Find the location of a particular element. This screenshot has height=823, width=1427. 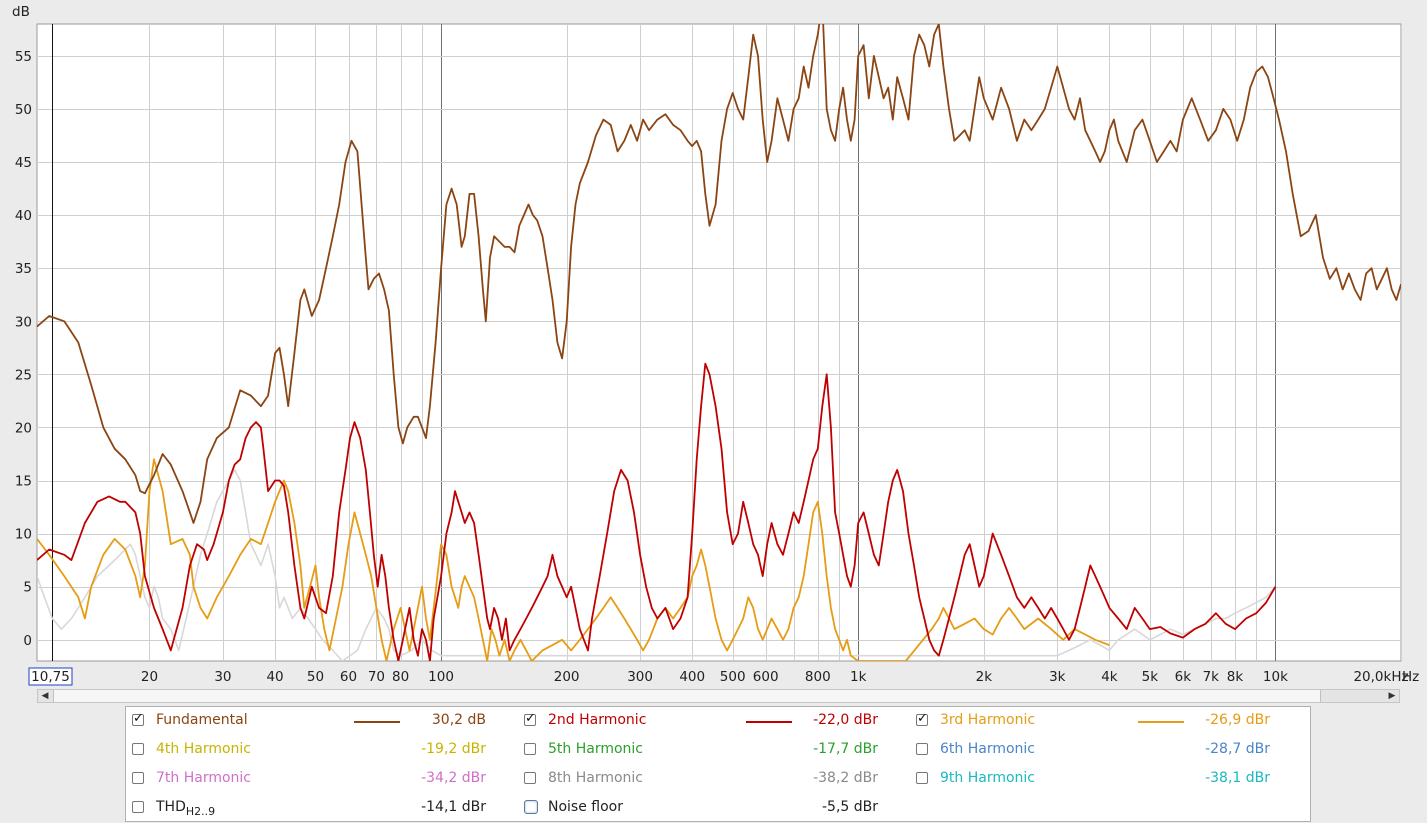

legend-label: 7th Harmonic is located at coordinates (203, 778).